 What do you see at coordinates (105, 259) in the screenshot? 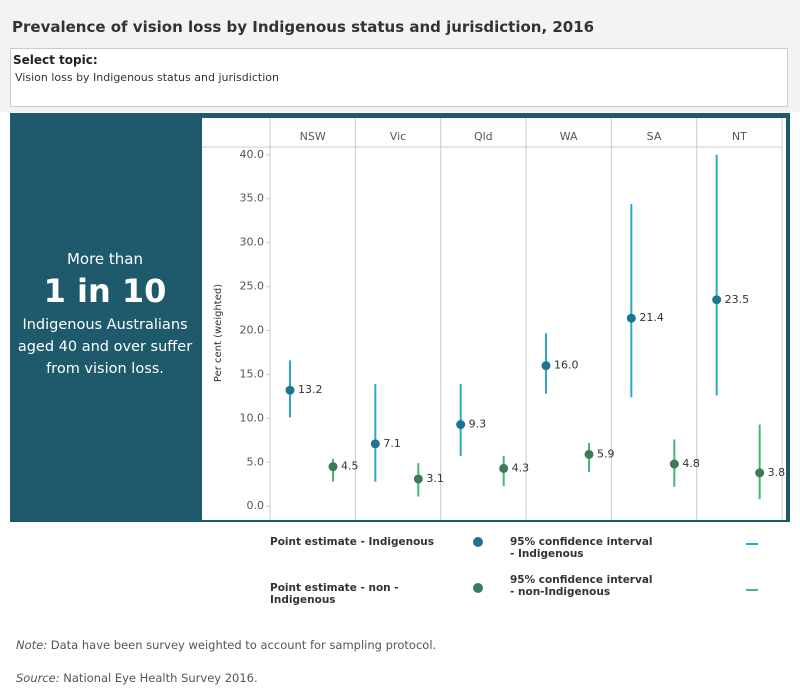
I see `callout-lead: More than` at bounding box center [105, 259].